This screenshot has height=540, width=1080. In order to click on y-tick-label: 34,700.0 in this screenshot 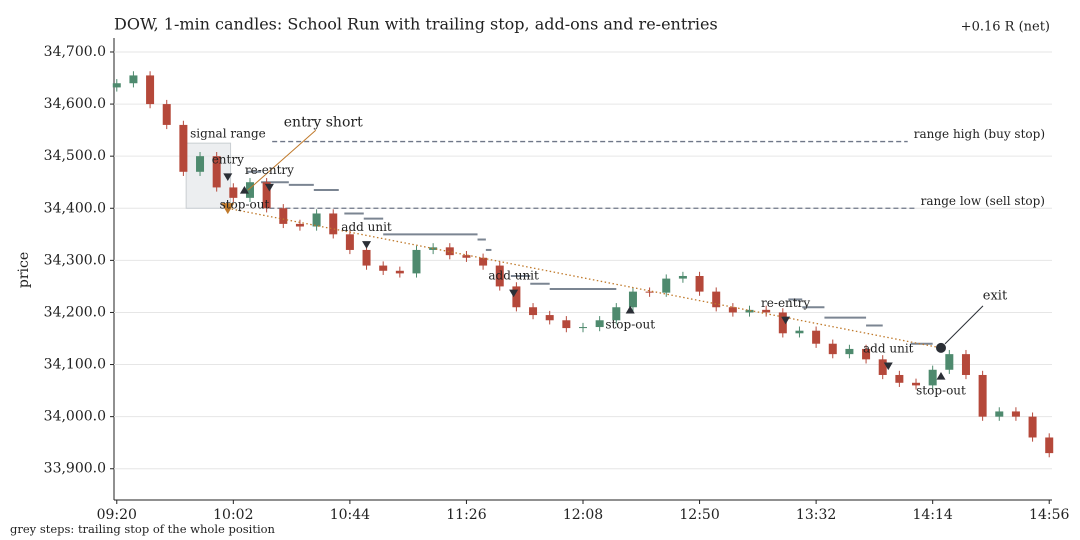, I will do `click(75, 52)`.